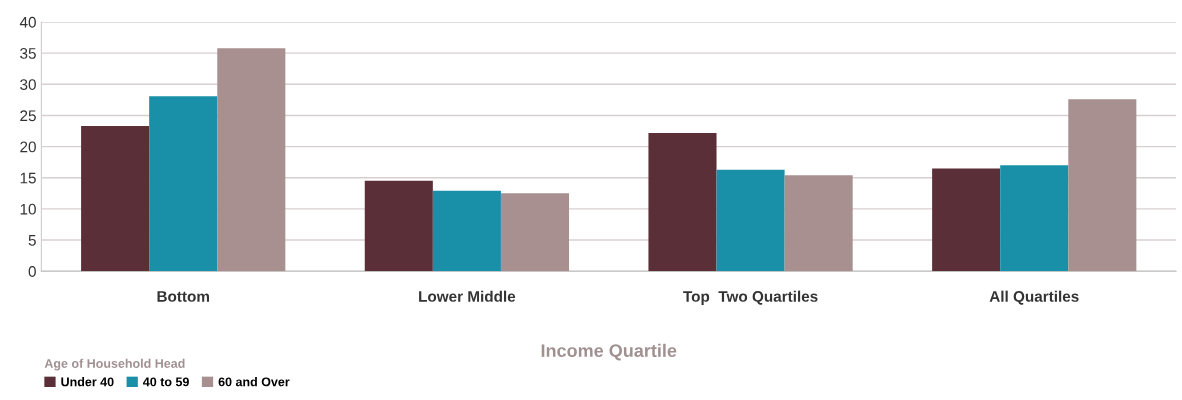  I want to click on y-tick-label: 5, so click(32, 240).